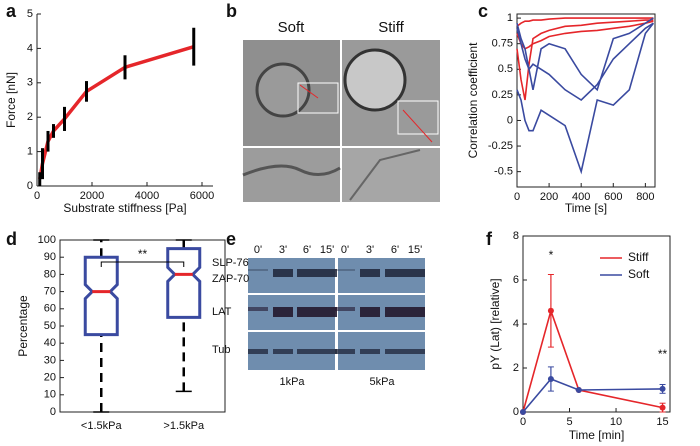 This screenshot has width=700, height=446. I want to click on x-tick-label: 10, so click(616, 422).